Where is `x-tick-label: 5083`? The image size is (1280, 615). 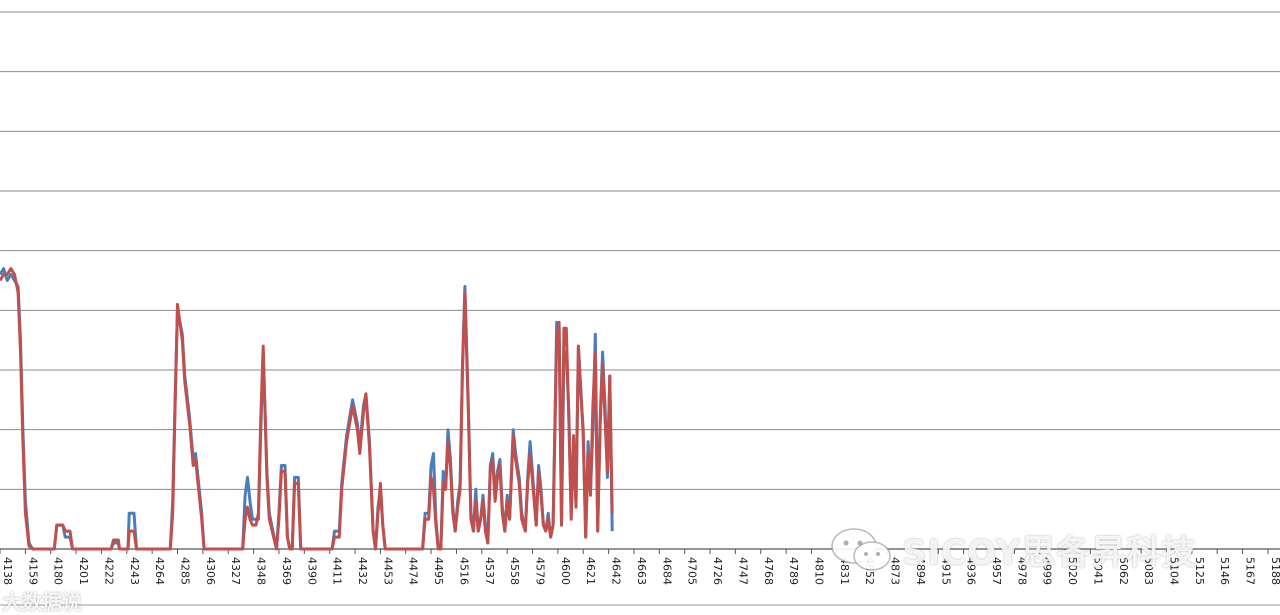 x-tick-label: 5083 is located at coordinates (1148, 571).